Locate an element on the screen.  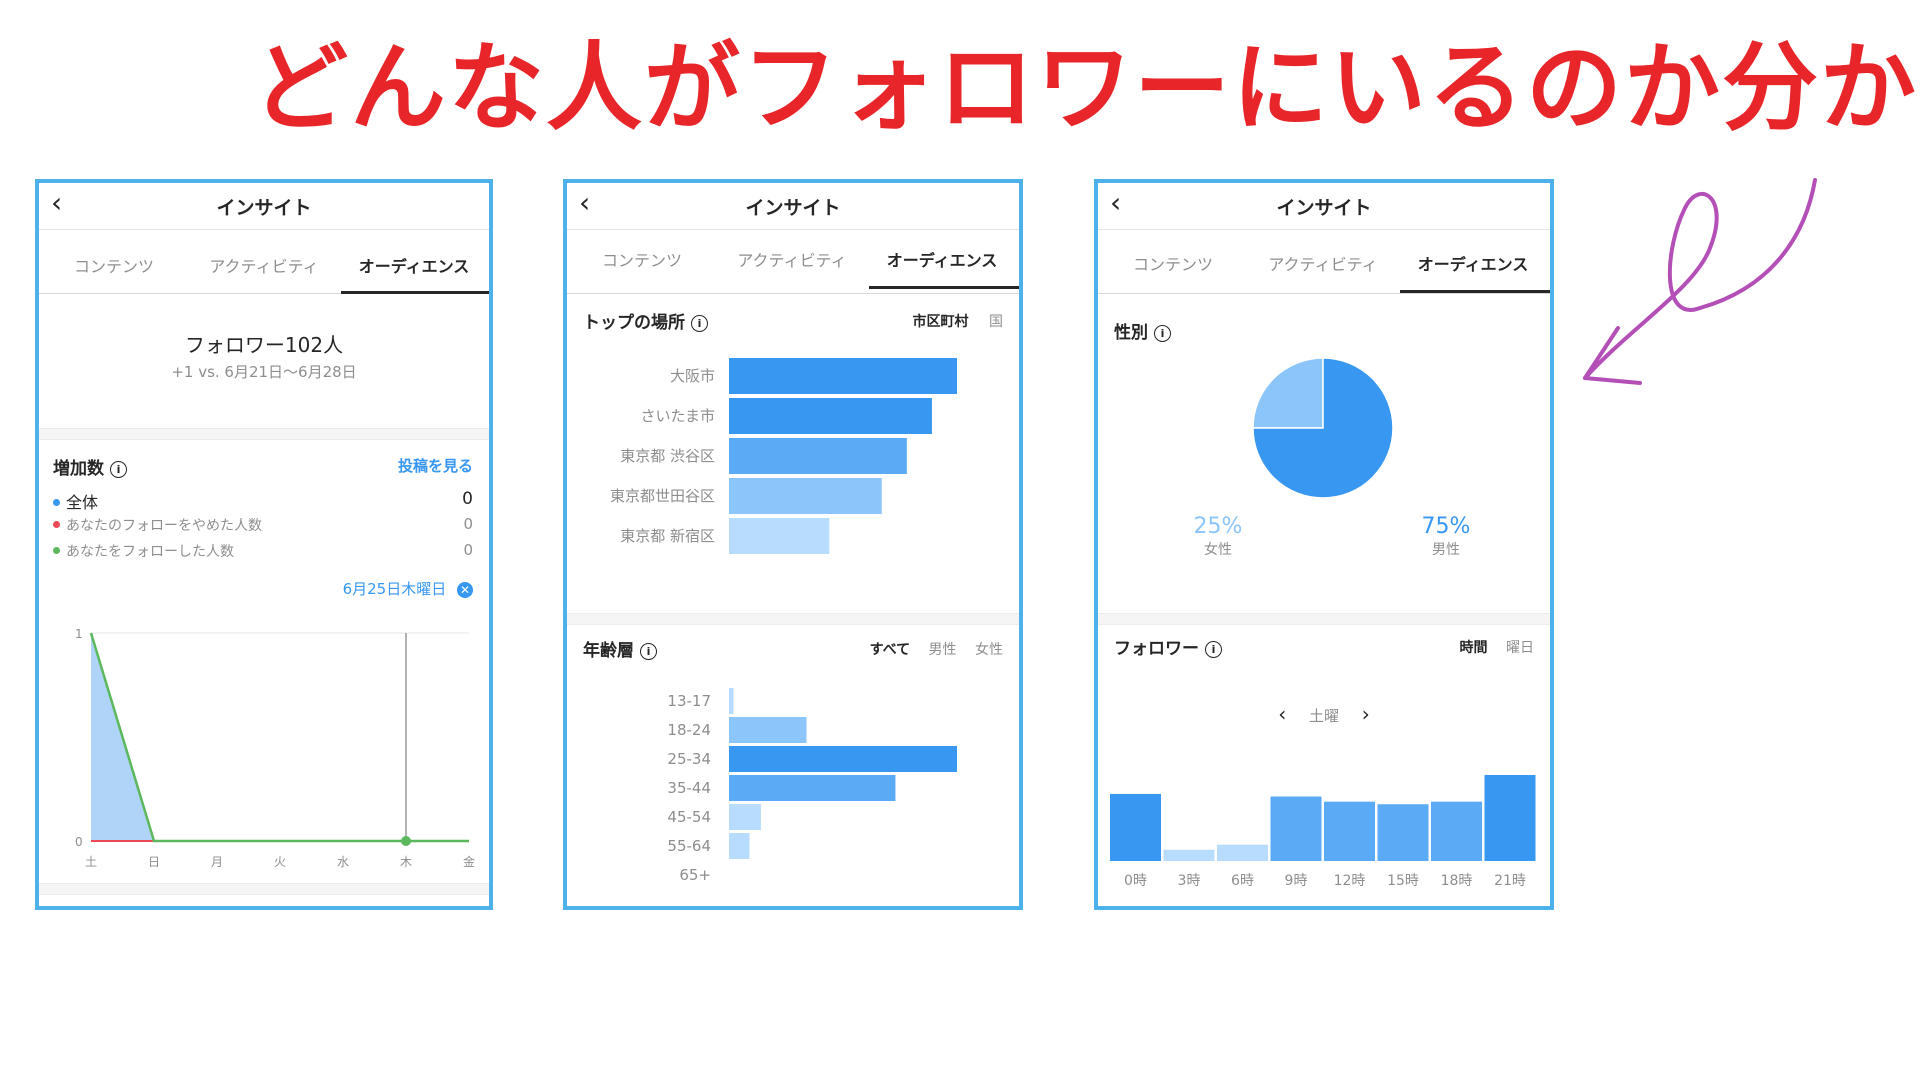
place-tabs: 市区町村 国 is located at coordinates (958, 321).